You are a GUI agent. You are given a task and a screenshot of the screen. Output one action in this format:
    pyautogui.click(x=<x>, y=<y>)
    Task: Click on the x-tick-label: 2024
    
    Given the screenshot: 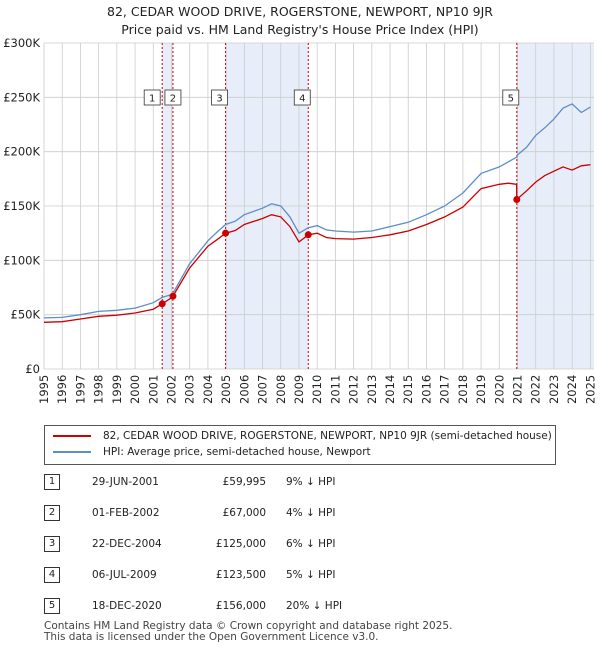 What is the action you would take?
    pyautogui.click(x=572, y=389)
    